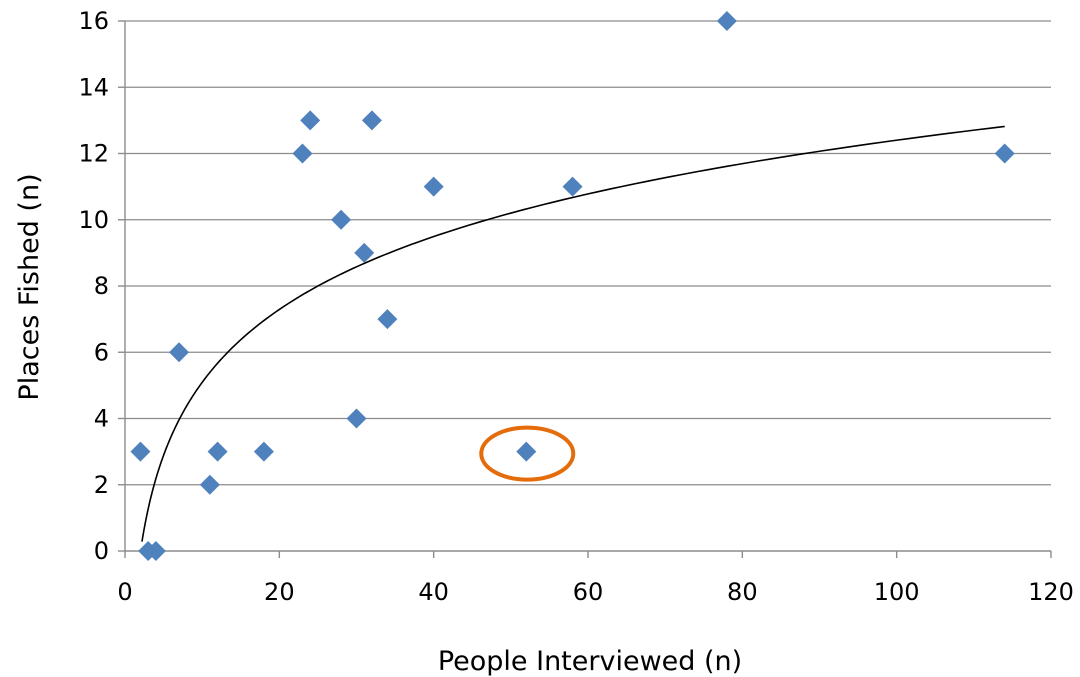  What do you see at coordinates (897, 592) in the screenshot?
I see `x-tick-label: 100` at bounding box center [897, 592].